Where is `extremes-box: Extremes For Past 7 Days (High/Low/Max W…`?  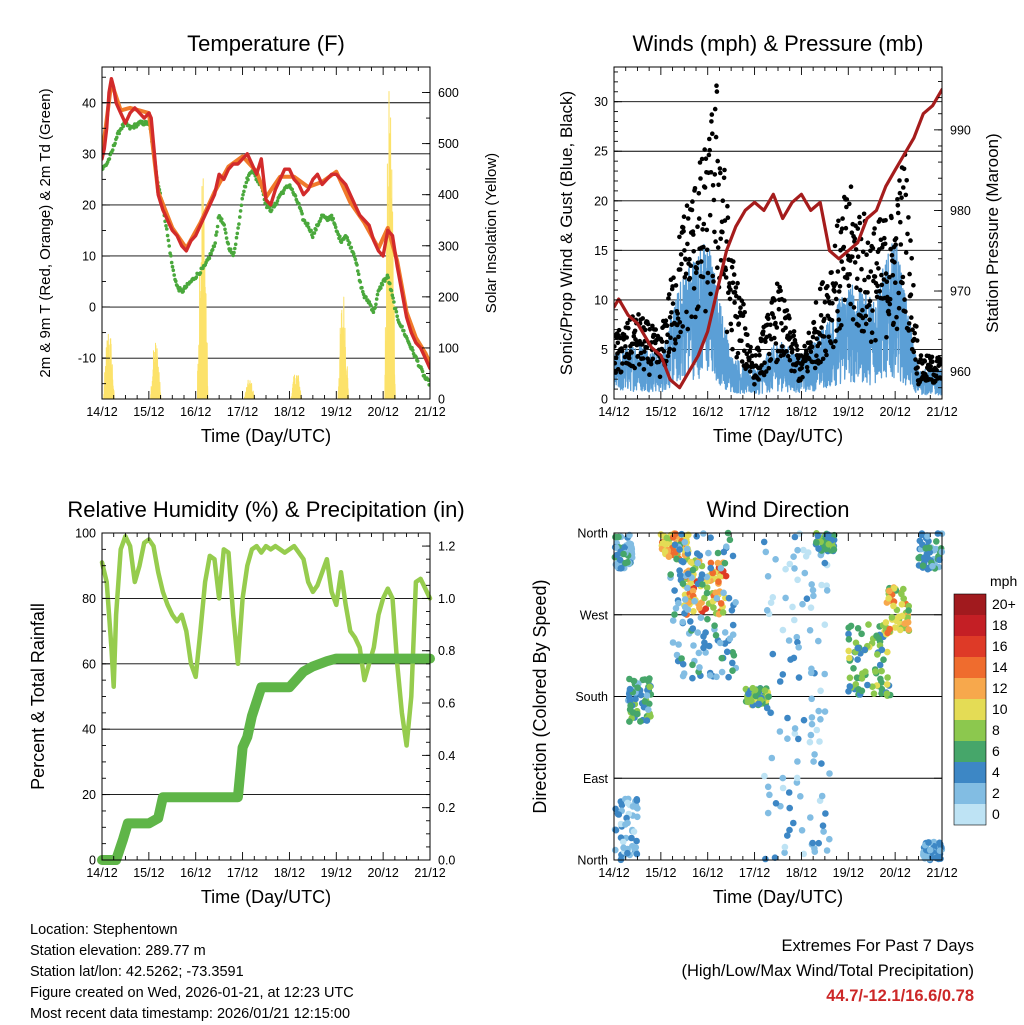 extremes-box: Extremes For Past 7 Days (High/Low/Max W… is located at coordinates (827, 971).